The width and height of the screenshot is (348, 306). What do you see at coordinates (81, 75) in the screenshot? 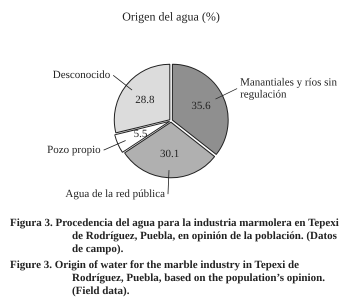
I see `slice-label: Desconocido` at bounding box center [81, 75].